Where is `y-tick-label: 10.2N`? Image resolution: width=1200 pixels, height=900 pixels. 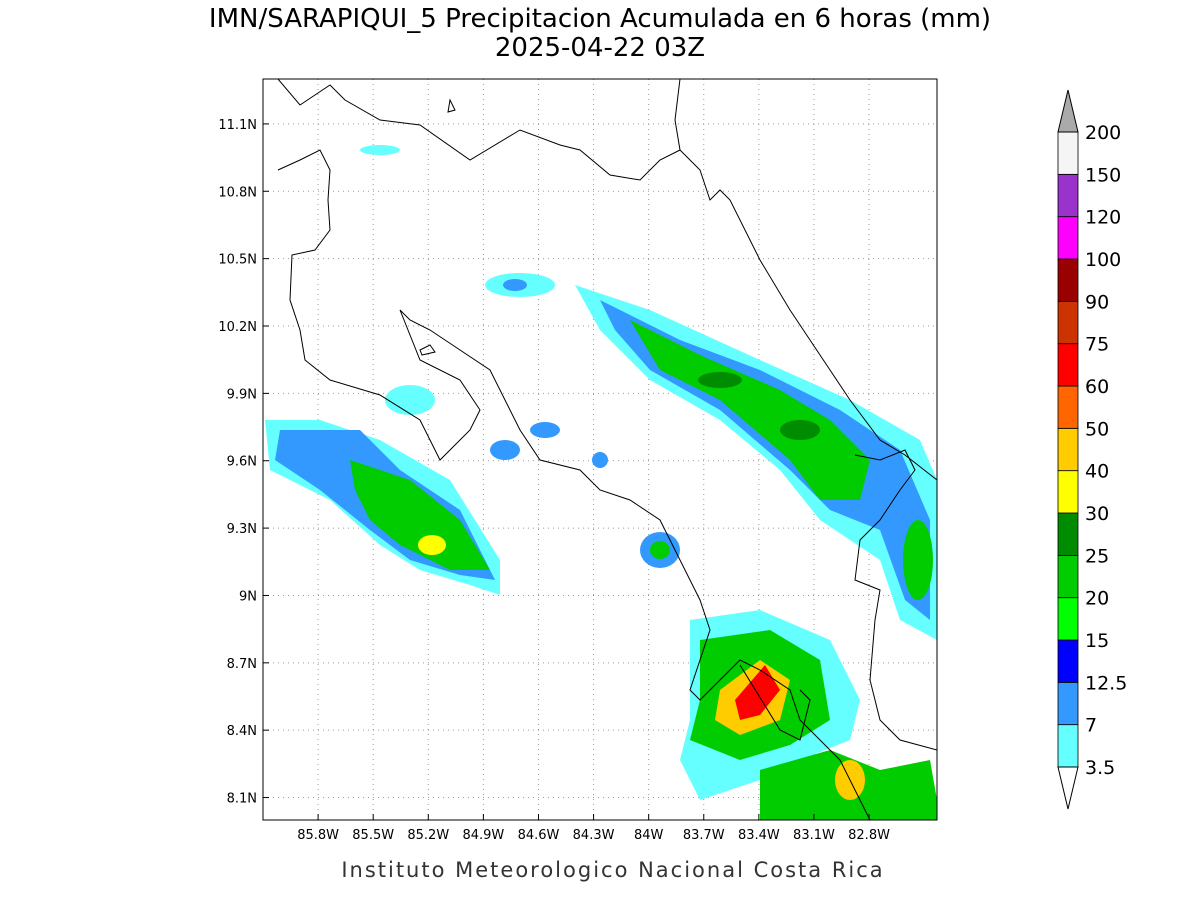 y-tick-label: 10.2N is located at coordinates (237, 327).